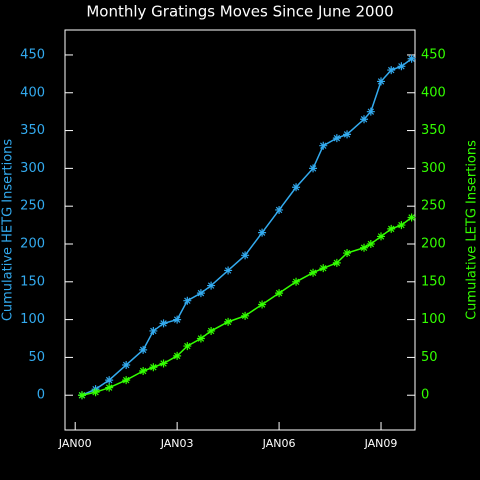 The height and width of the screenshot is (480, 480). I want to click on y2-tick-label: 250, so click(433, 206).